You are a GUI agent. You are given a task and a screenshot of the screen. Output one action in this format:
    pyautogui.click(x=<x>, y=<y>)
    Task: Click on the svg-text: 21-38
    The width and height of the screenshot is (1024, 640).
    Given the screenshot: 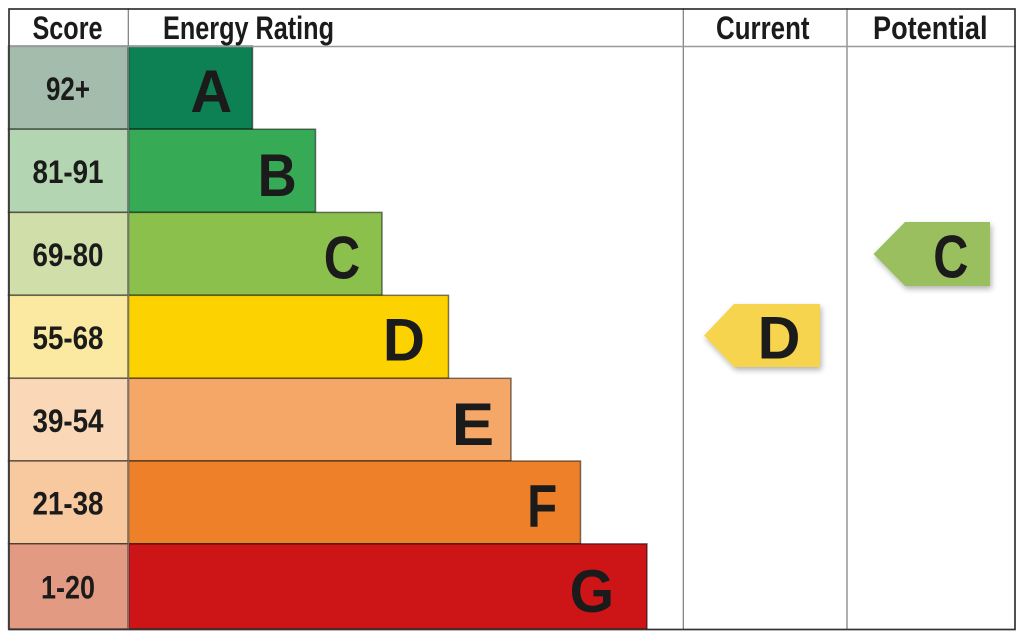 What is the action you would take?
    pyautogui.click(x=68, y=504)
    